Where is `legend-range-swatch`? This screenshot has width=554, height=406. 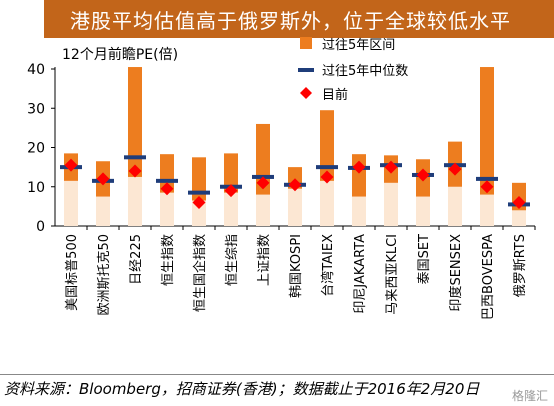
legend-range-swatch is located at coordinates (306, 43).